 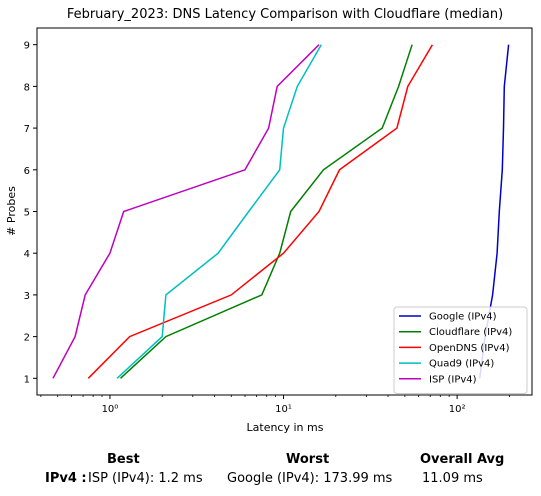 What do you see at coordinates (461, 364) in the screenshot?
I see `legend-label: Quad9 (IPv4)` at bounding box center [461, 364].